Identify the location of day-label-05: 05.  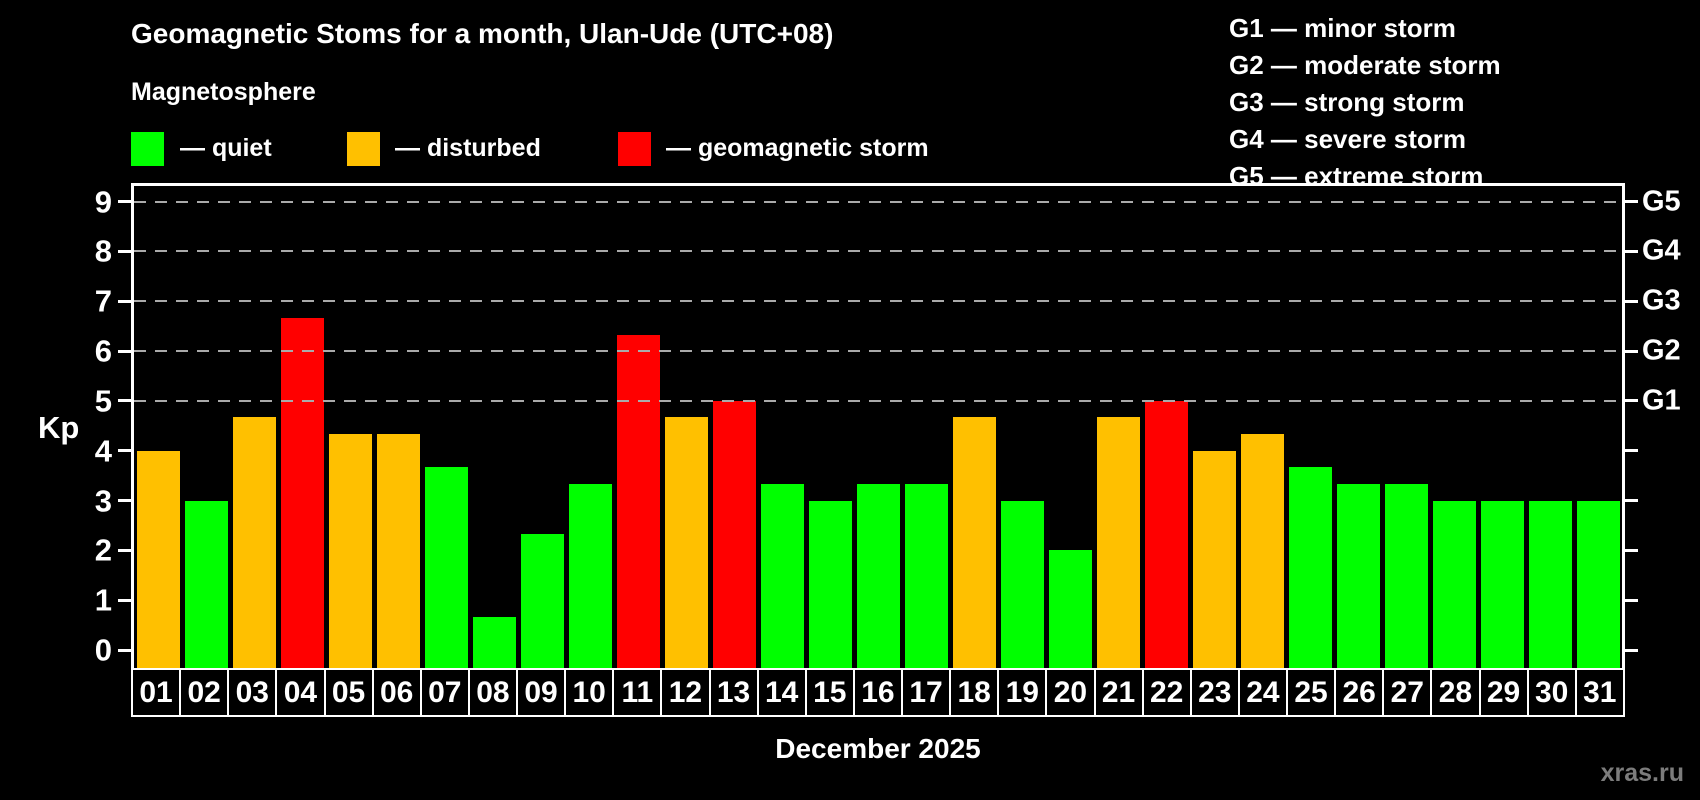
(348, 692).